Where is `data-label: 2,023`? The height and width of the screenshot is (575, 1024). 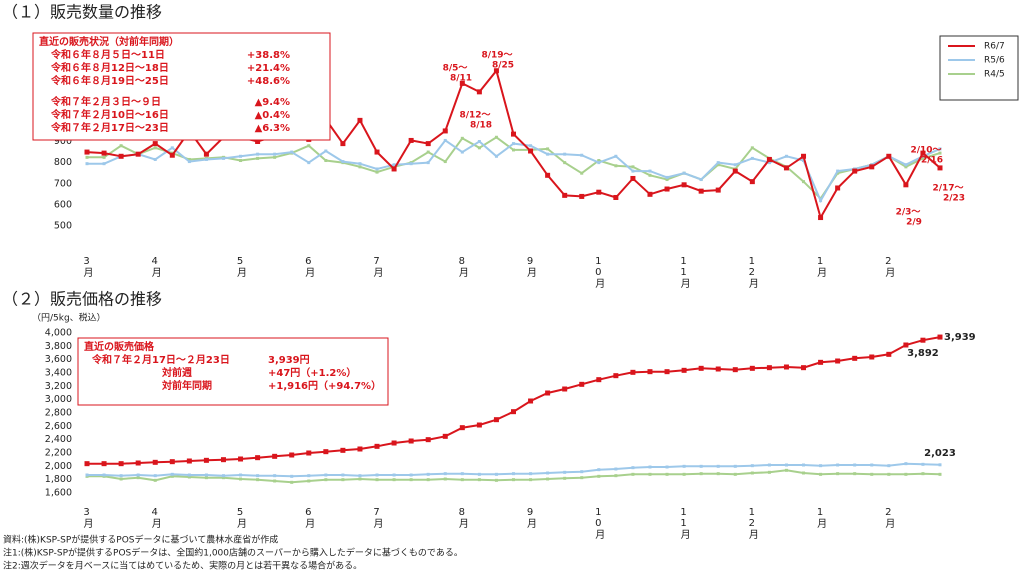 data-label: 2,023 is located at coordinates (940, 453).